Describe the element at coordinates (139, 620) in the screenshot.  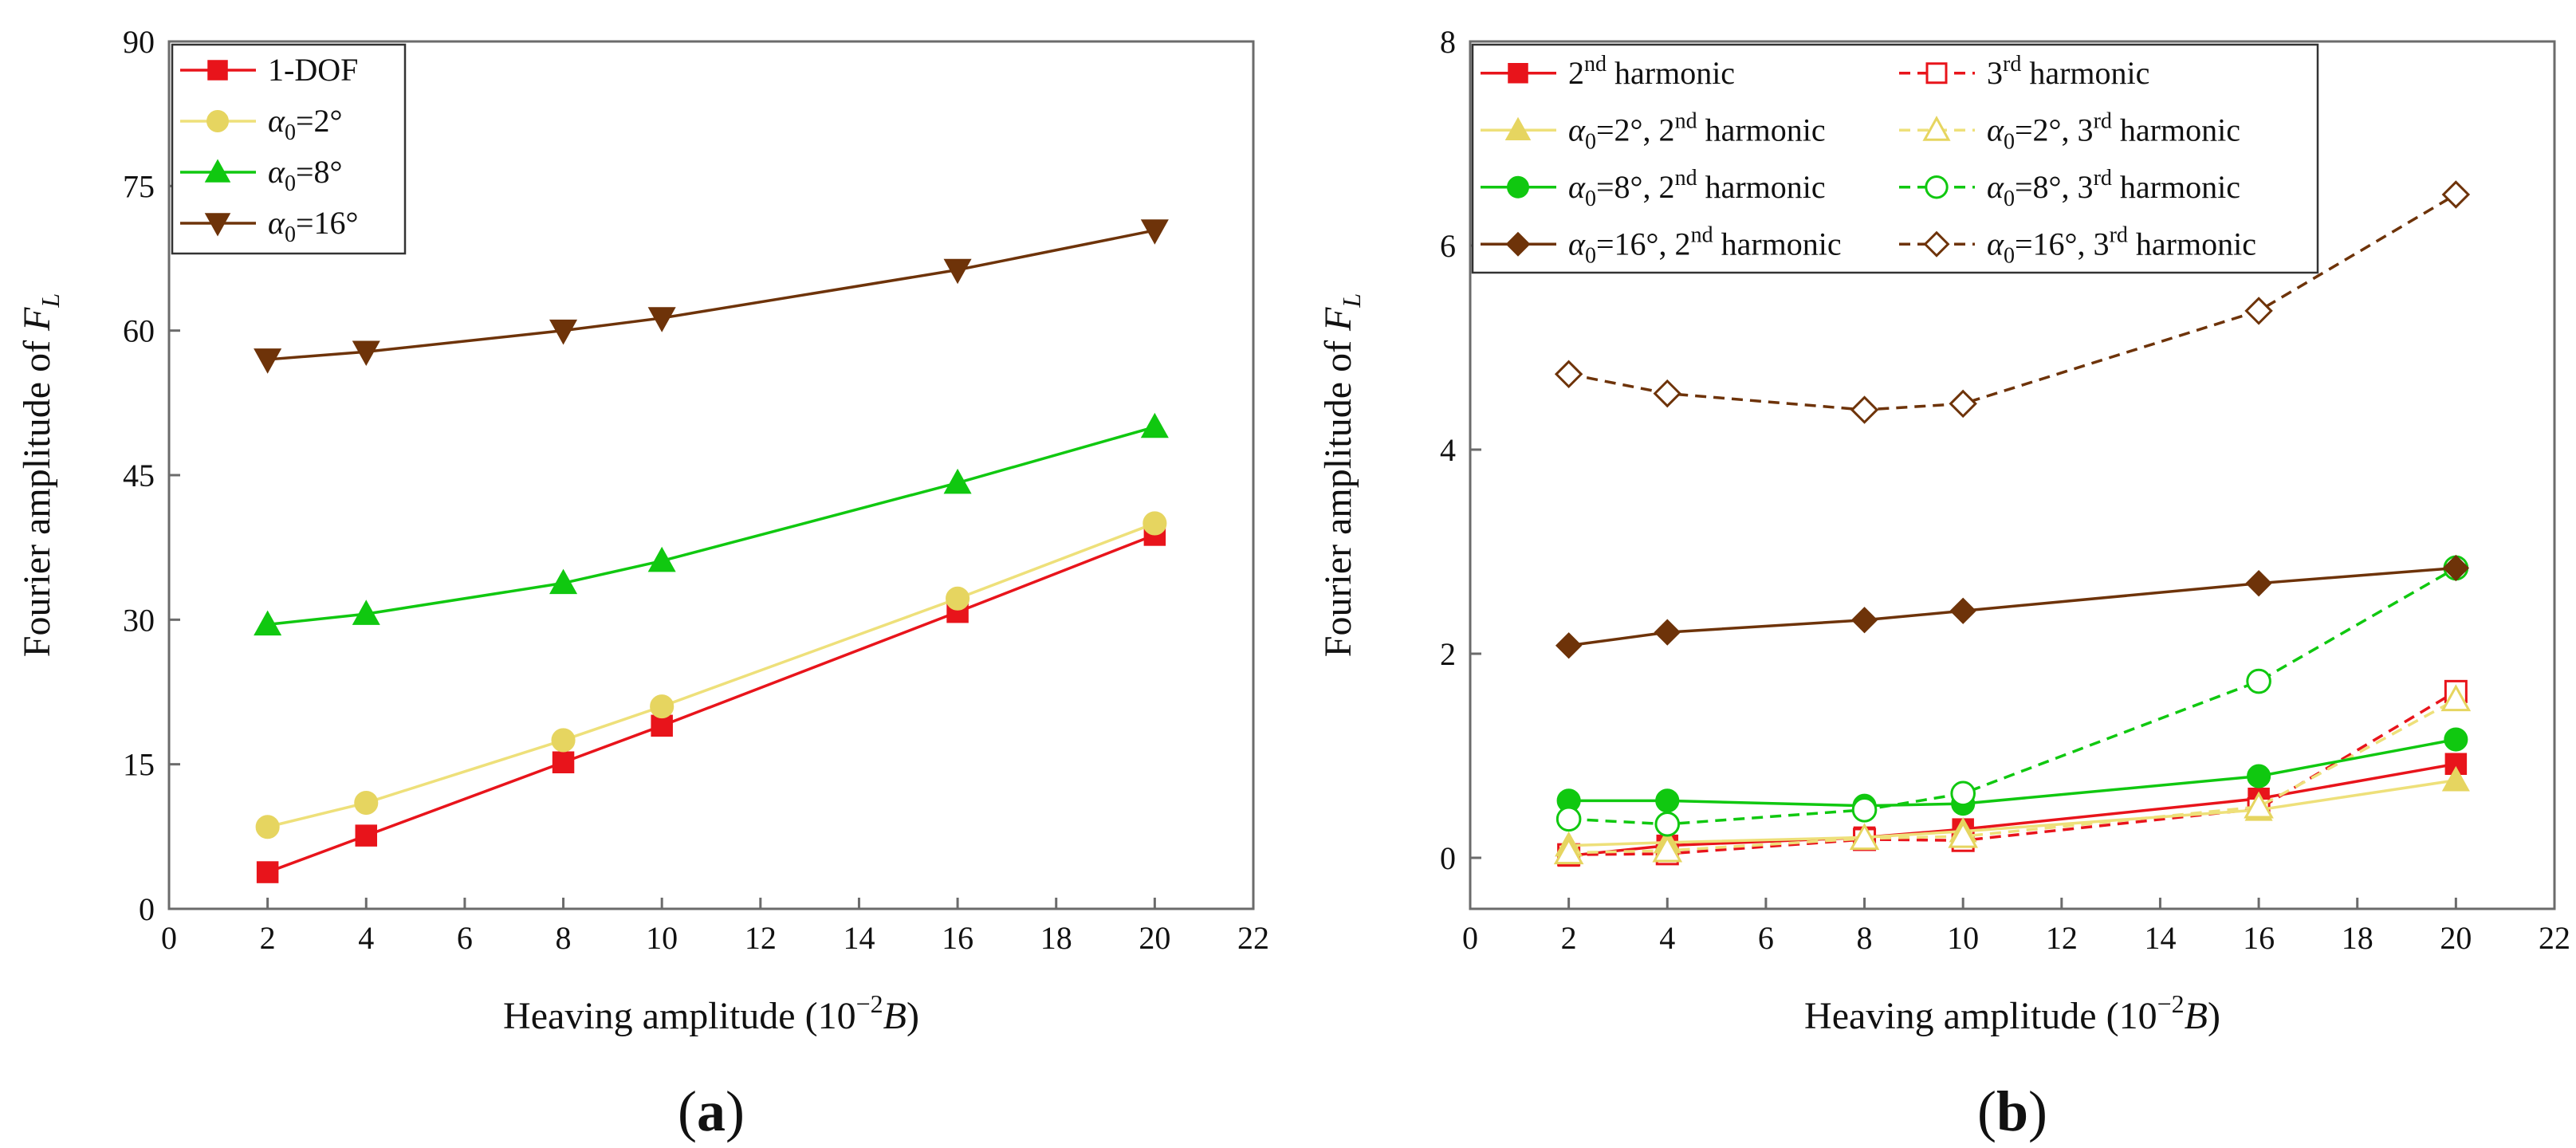
I see `y-tick-label: 30` at that location.